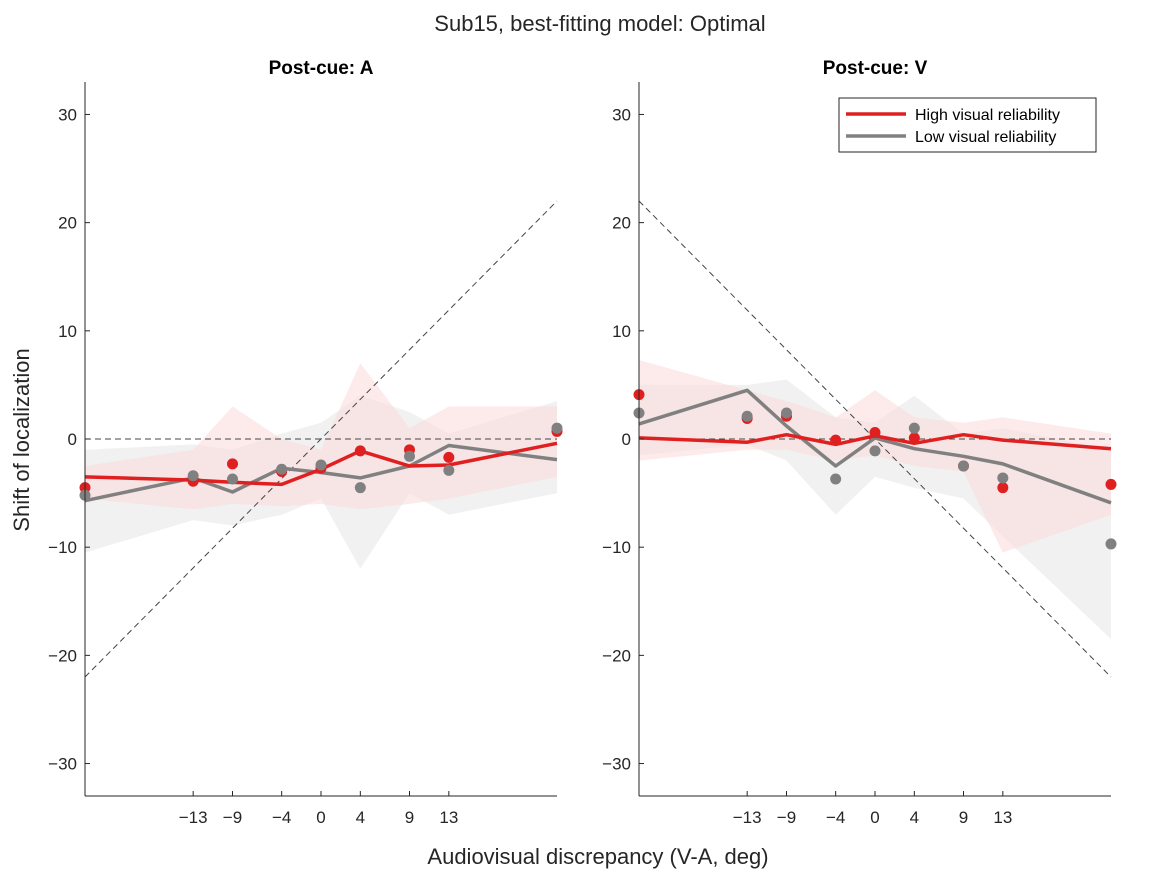 The image size is (1167, 875). Describe the element at coordinates (985, 137) in the screenshot. I see `legend-label-low: Low visual reliability` at that location.